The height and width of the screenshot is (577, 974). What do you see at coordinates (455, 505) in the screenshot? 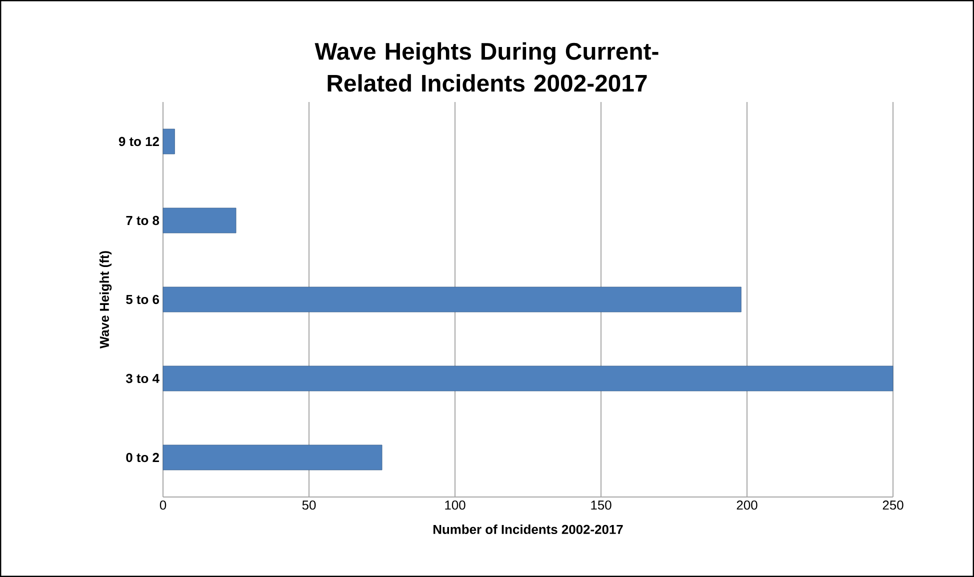
I see `x-tick-label: 100` at bounding box center [455, 505].